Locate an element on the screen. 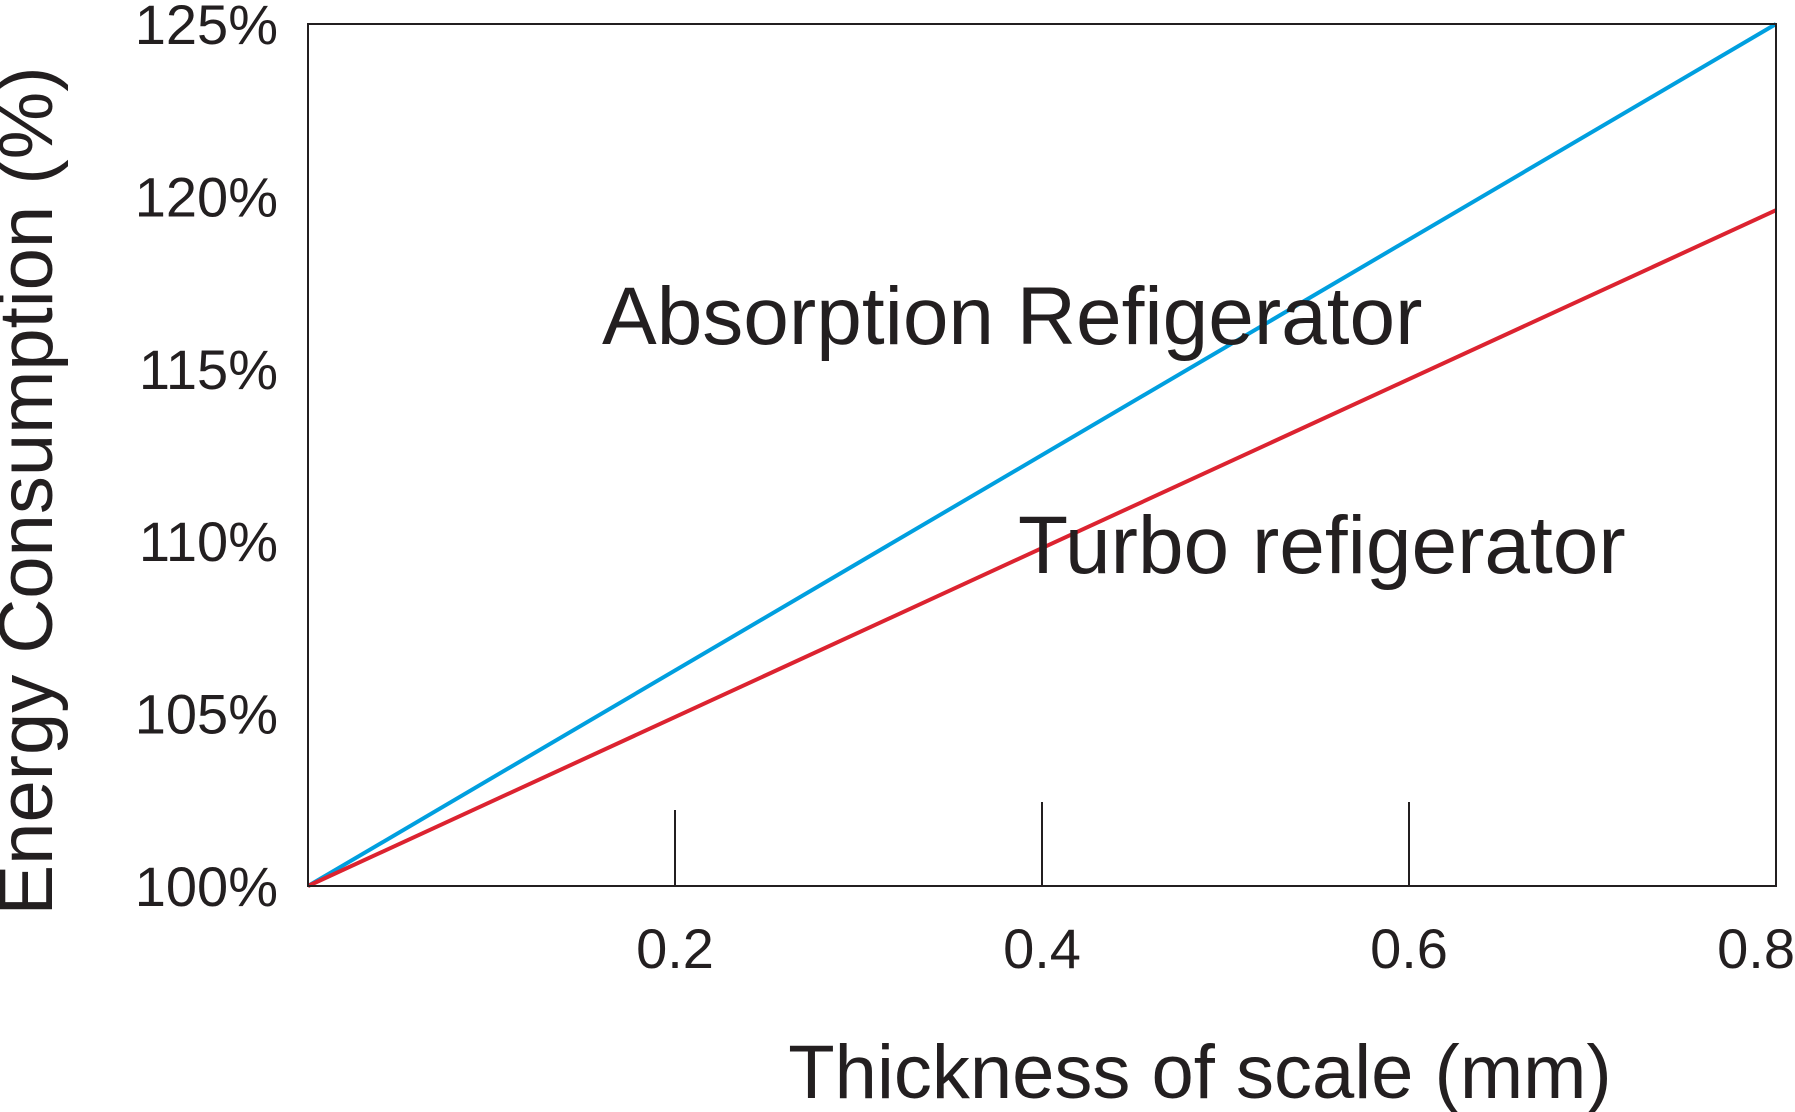  x-tick-label: 0.2 is located at coordinates (675, 948).